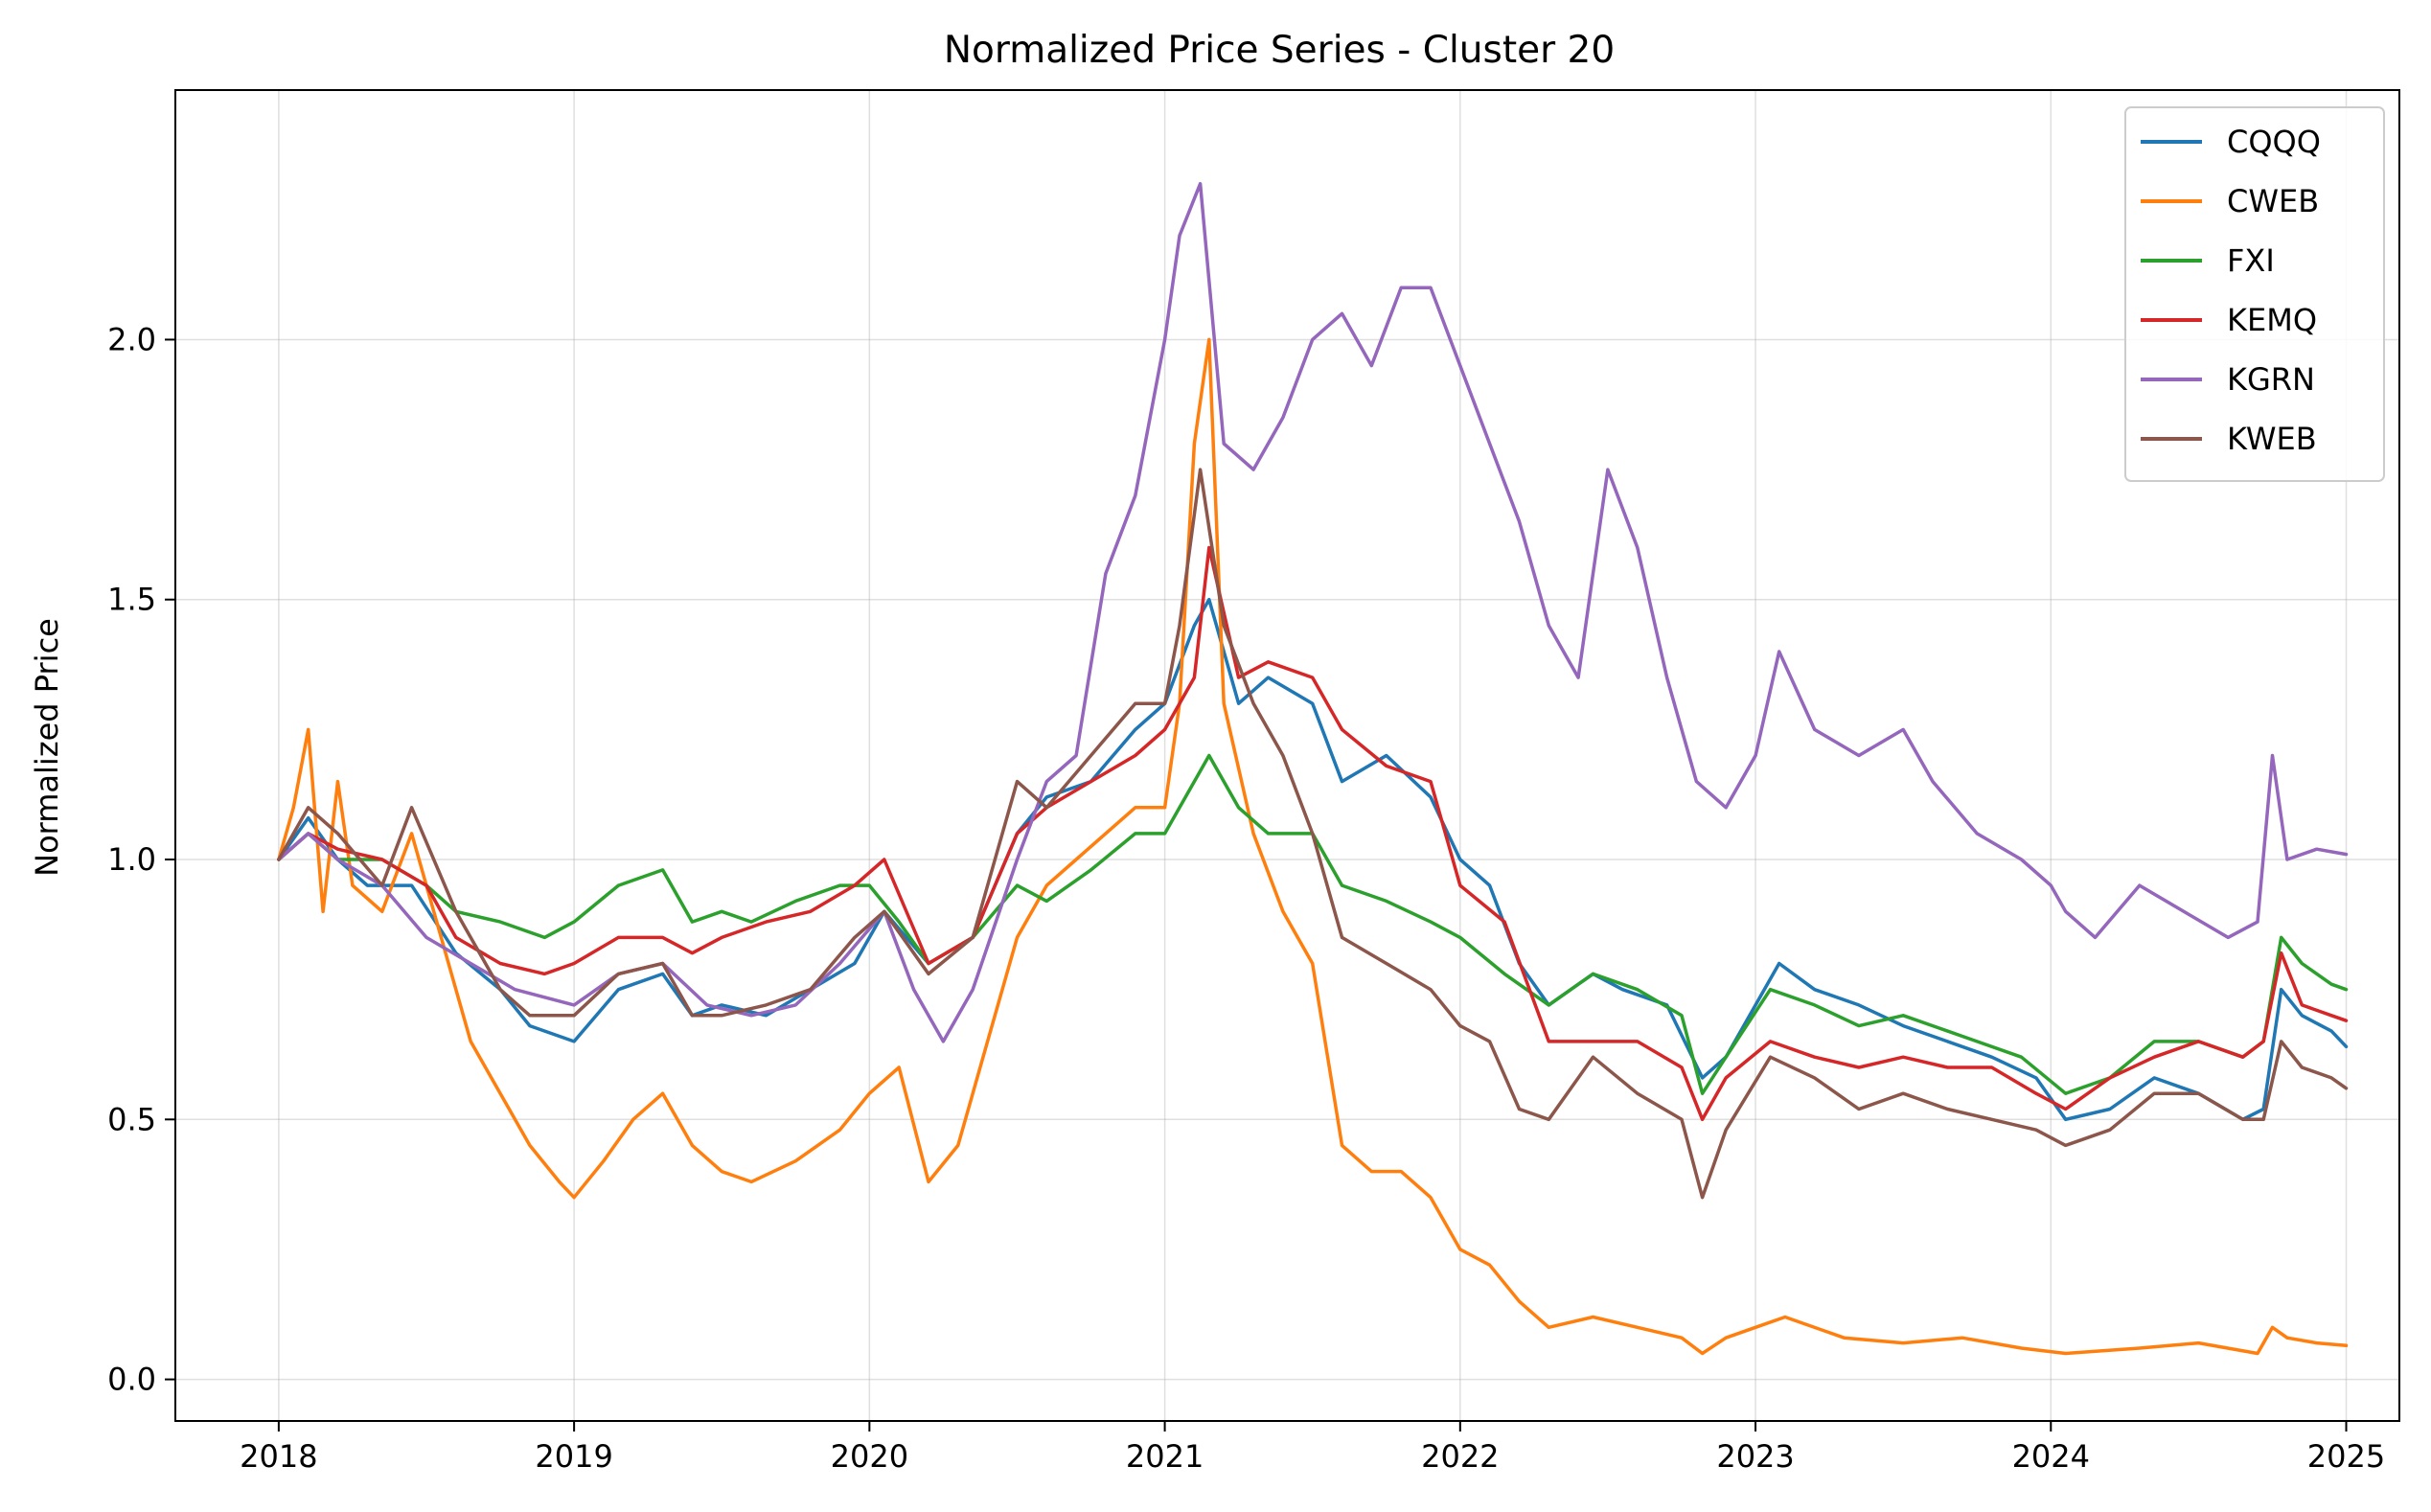  What do you see at coordinates (131, 600) in the screenshot?
I see `y-tick-label: 1.5` at bounding box center [131, 600].